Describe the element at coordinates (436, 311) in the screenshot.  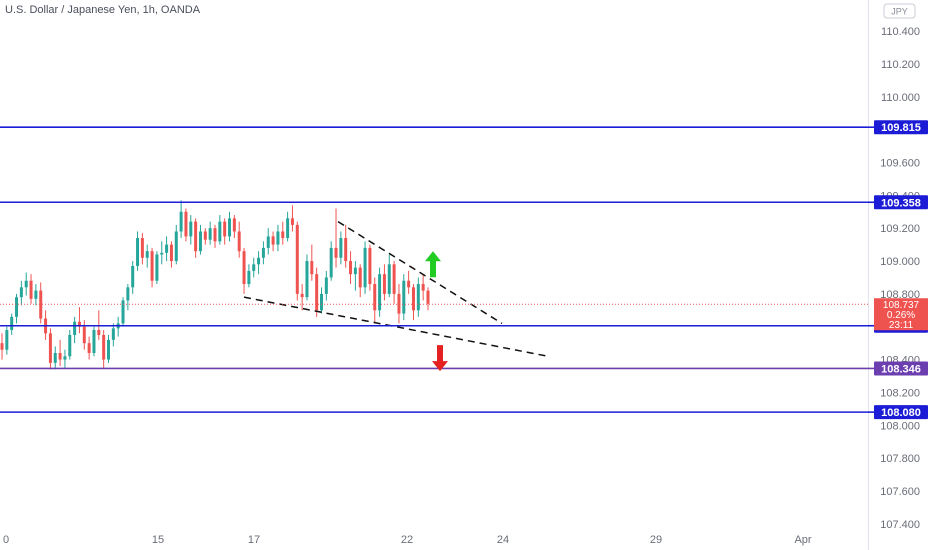
I see `arrows-layer` at that location.